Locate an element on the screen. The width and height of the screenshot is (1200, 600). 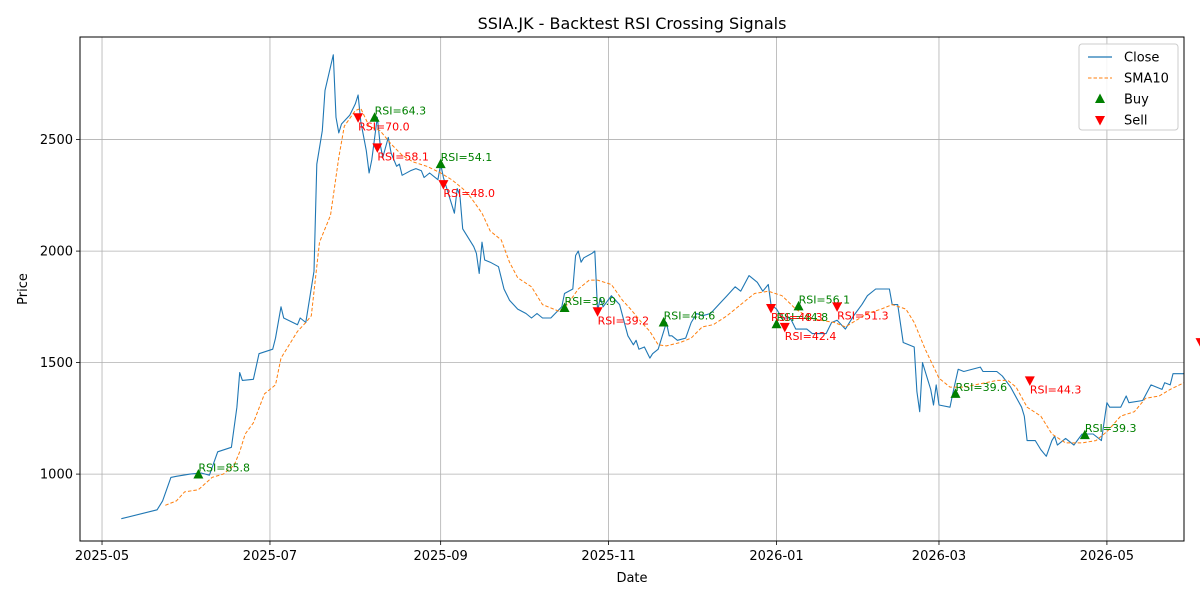
sell-annotation: RSI=42.4 is located at coordinates (811, 336).